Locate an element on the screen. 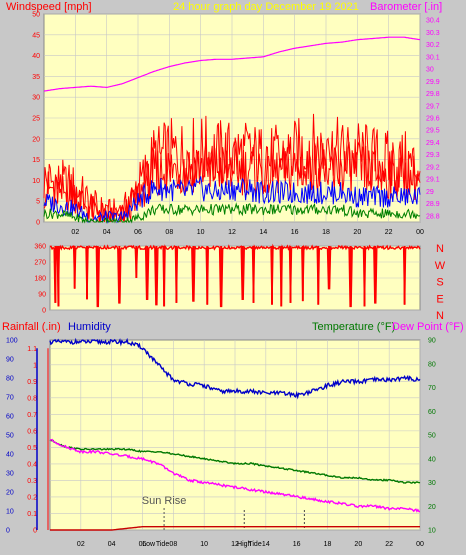 The width and height of the screenshot is (466, 555). wind-tick-label: 30 is located at coordinates (36, 98).